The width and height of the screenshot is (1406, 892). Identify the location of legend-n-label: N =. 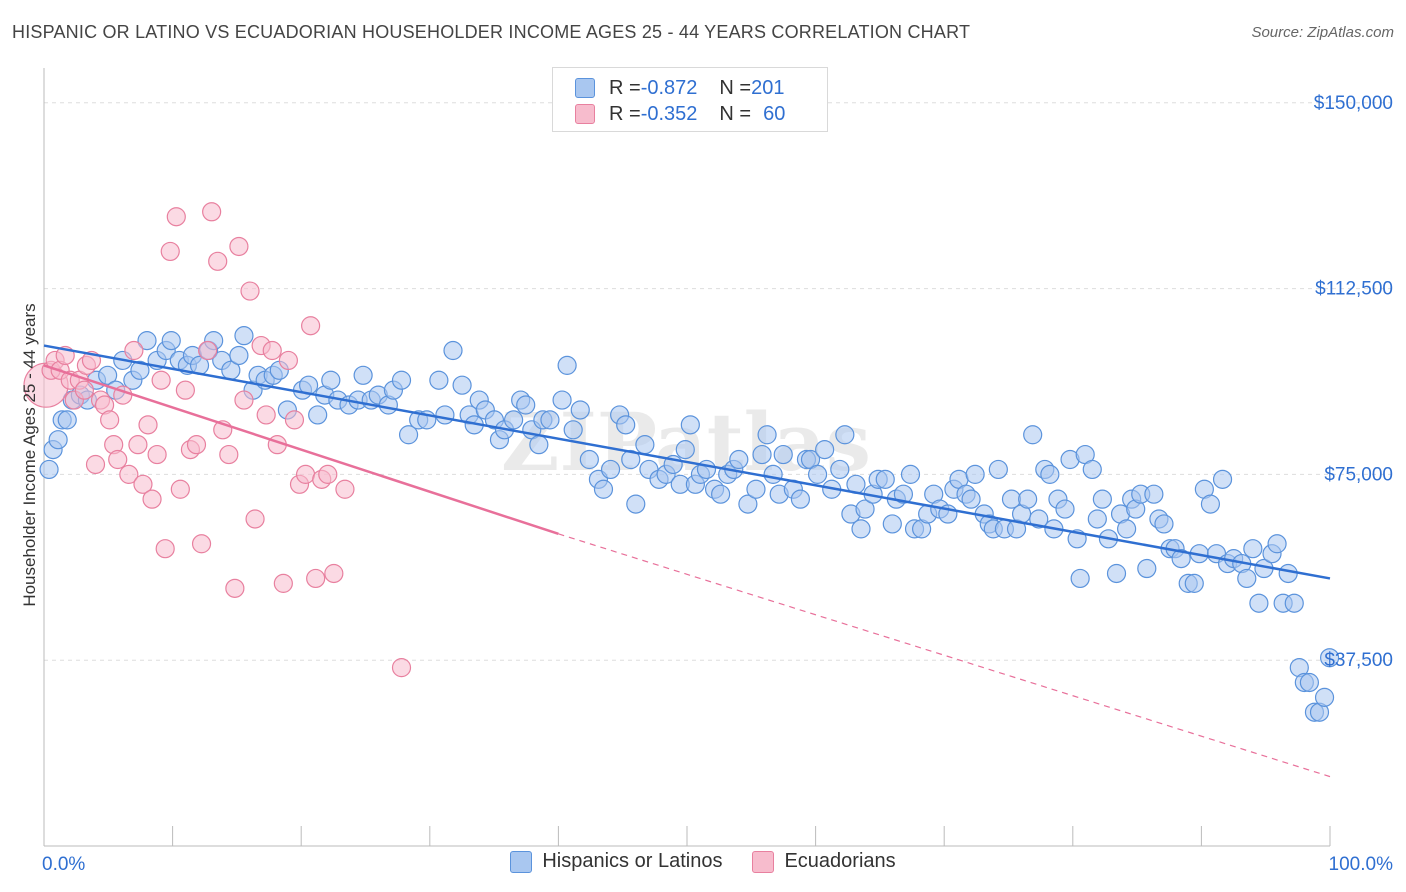
(735, 113).